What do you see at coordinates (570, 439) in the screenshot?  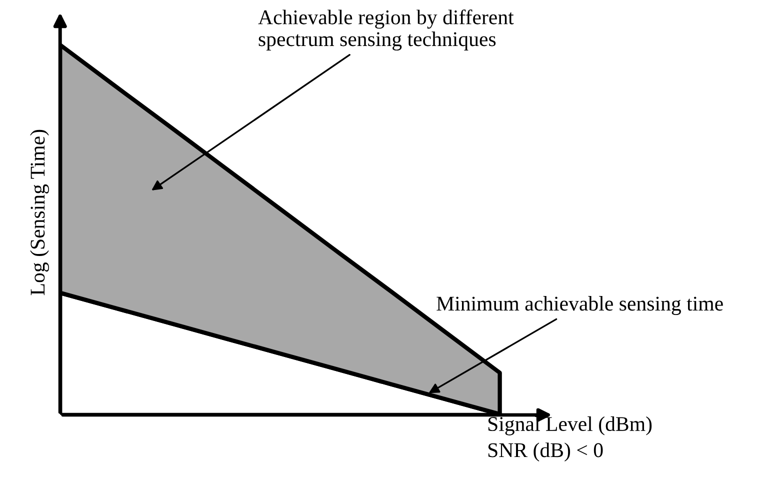 I see `x-axis-title: Signal Level (dBm) SNR (dB) < 0` at bounding box center [570, 439].